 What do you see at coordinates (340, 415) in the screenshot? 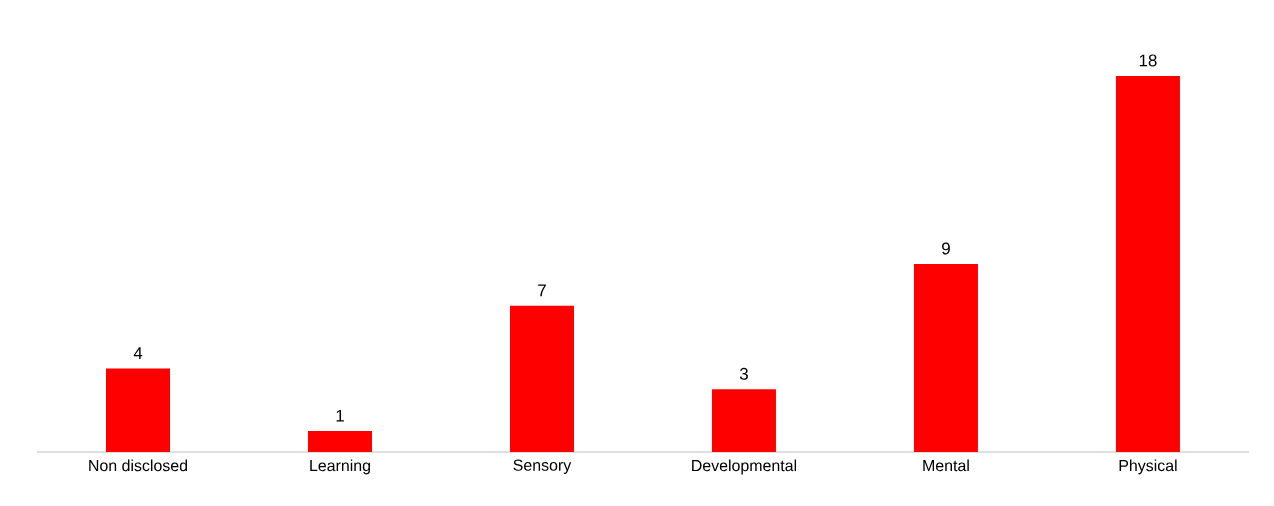
I see `data-label: 1` at bounding box center [340, 415].